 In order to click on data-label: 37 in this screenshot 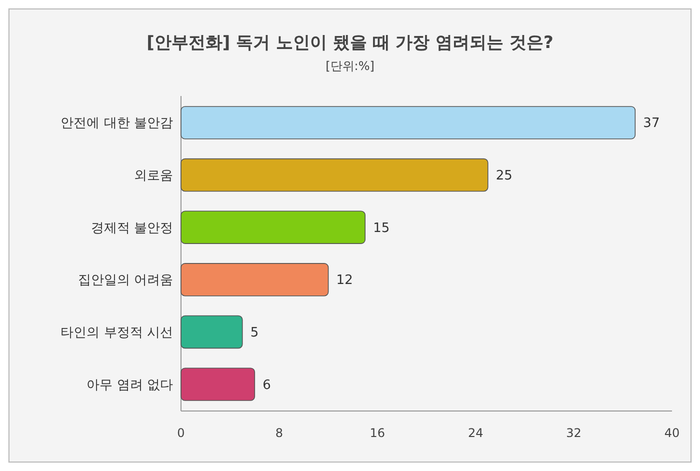, I will do `click(651, 124)`.